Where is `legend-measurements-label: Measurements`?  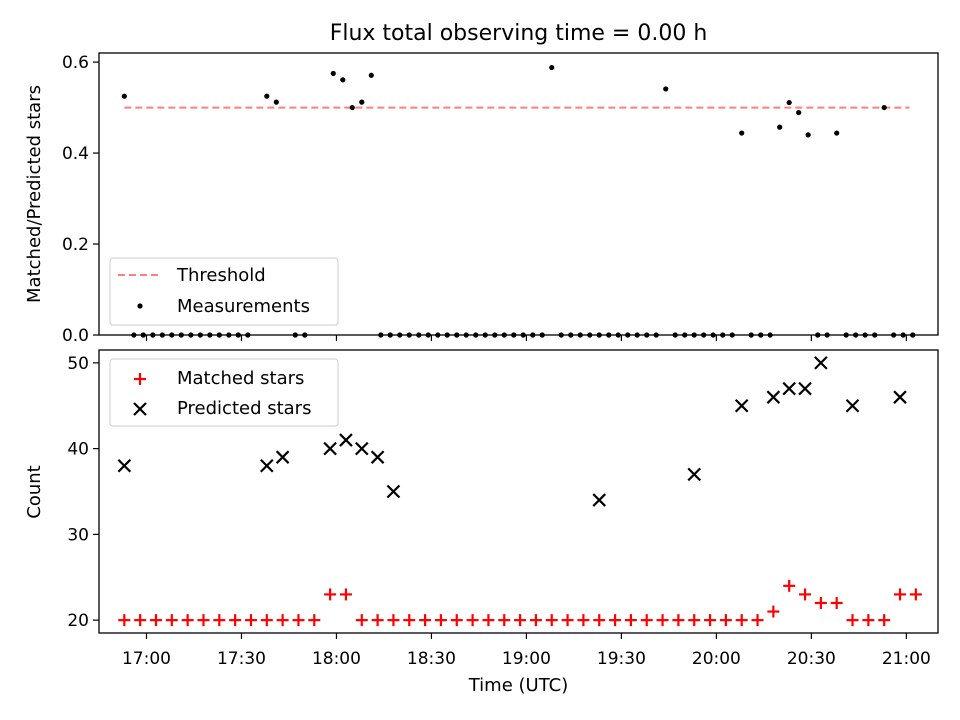 legend-measurements-label: Measurements is located at coordinates (243, 306).